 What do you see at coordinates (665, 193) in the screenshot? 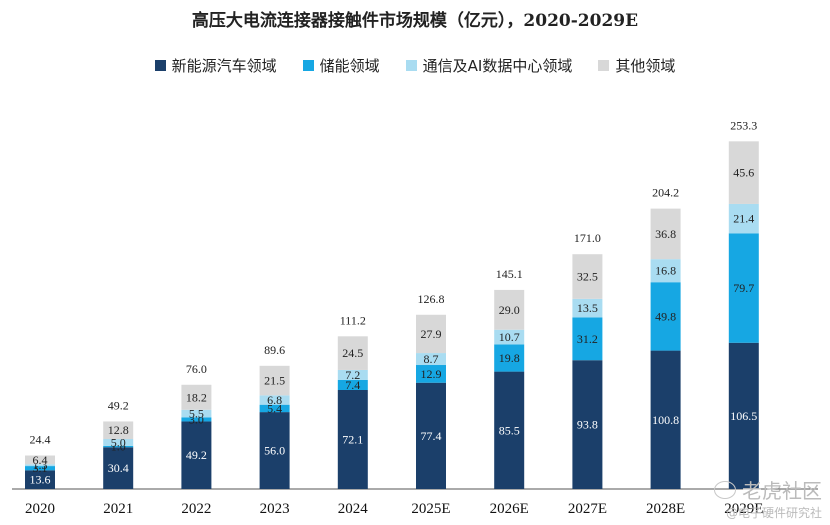
I see `total-label-2028e: 204.2` at bounding box center [665, 193].